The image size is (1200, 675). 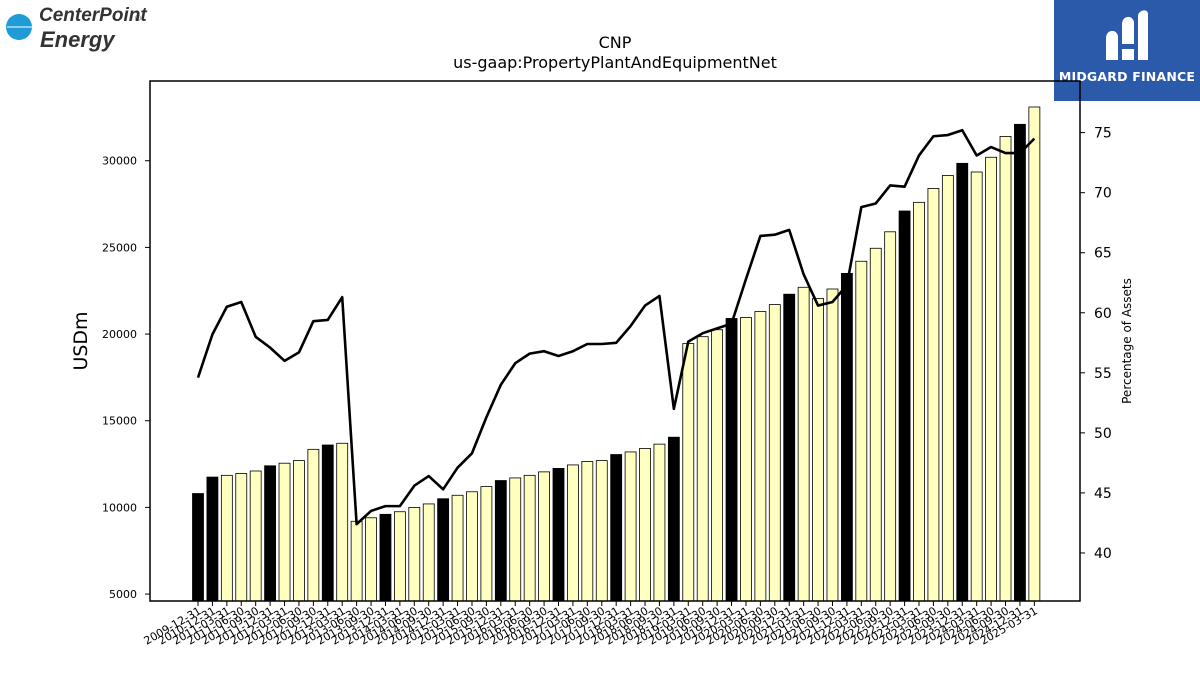 I want to click on y2-tick-label-65: 65, so click(x=1103, y=254).